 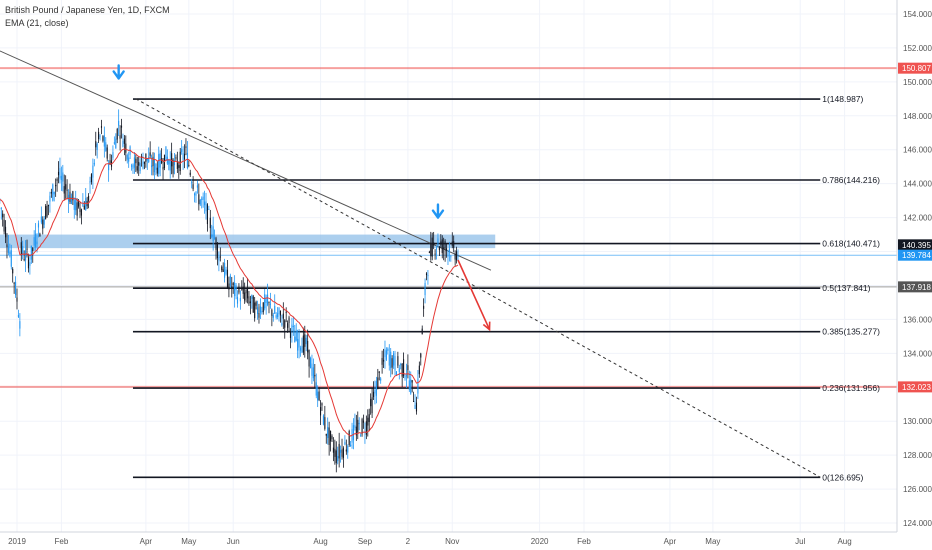 I want to click on indicator-label: EMA (21, close), so click(x=37, y=23).